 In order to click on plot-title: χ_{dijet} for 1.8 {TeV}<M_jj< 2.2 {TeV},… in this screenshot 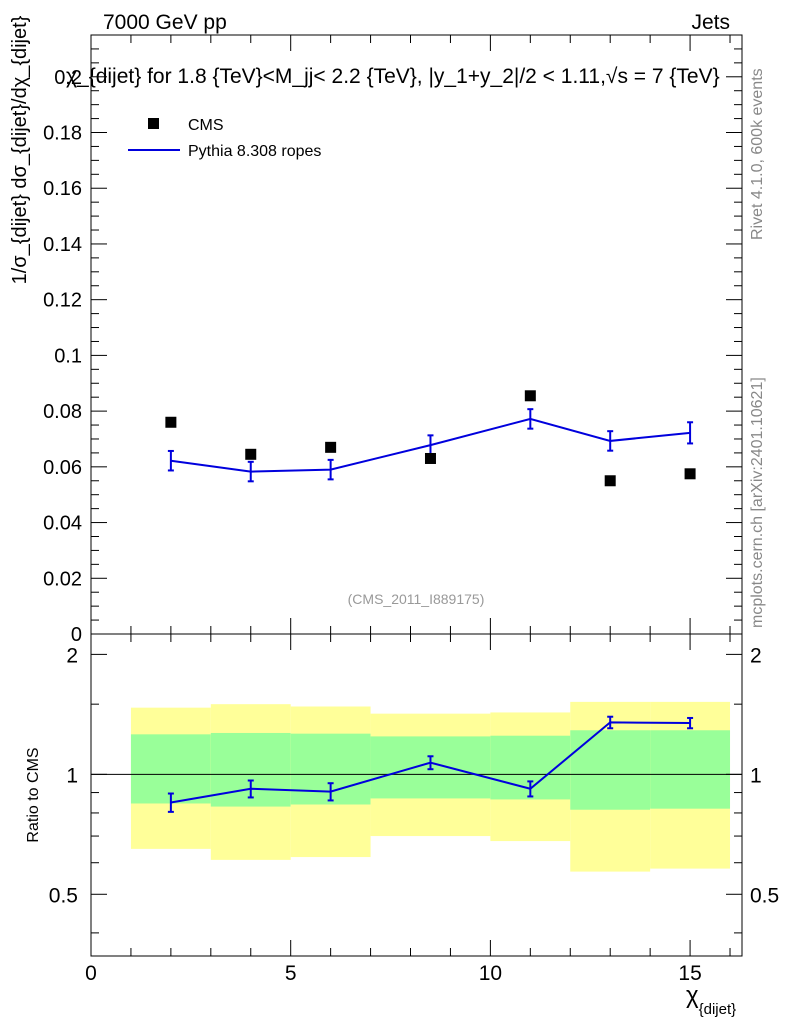, I will do `click(393, 76)`.